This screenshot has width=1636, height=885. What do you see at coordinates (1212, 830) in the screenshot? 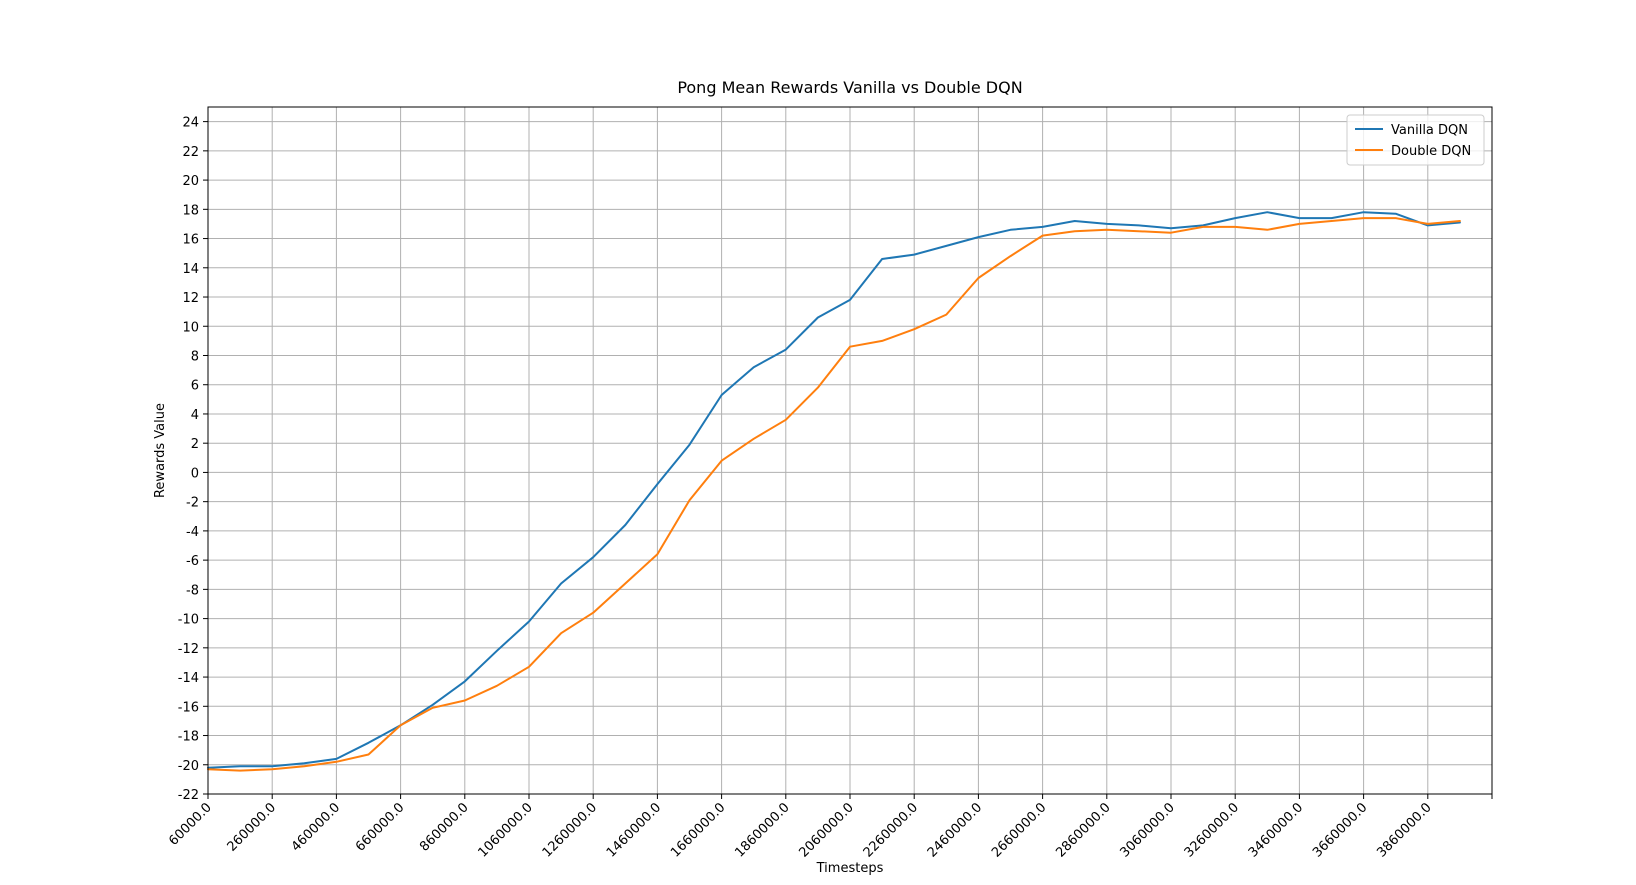
I see `x-tick-label: 3260000.0` at bounding box center [1212, 830].